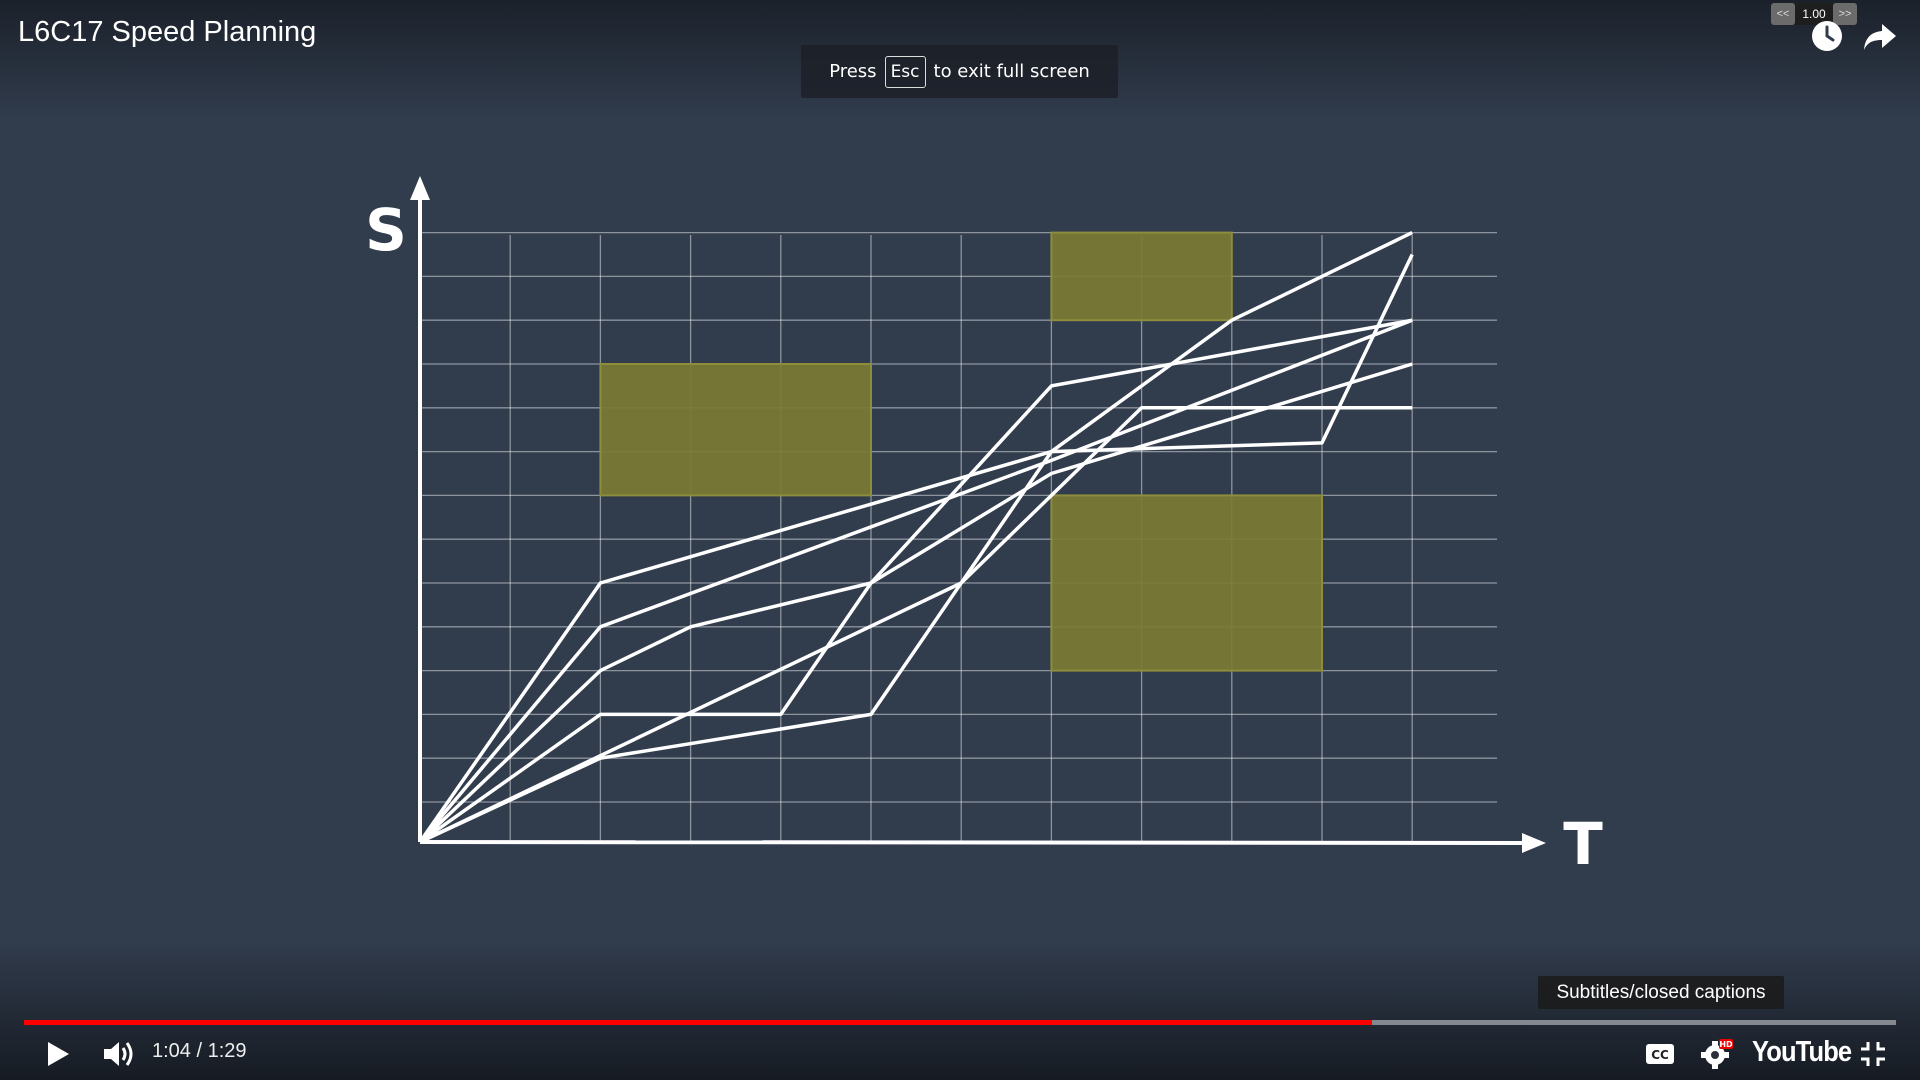 The image size is (1920, 1080). What do you see at coordinates (960, 1010) in the screenshot?
I see `bottom-gradient` at bounding box center [960, 1010].